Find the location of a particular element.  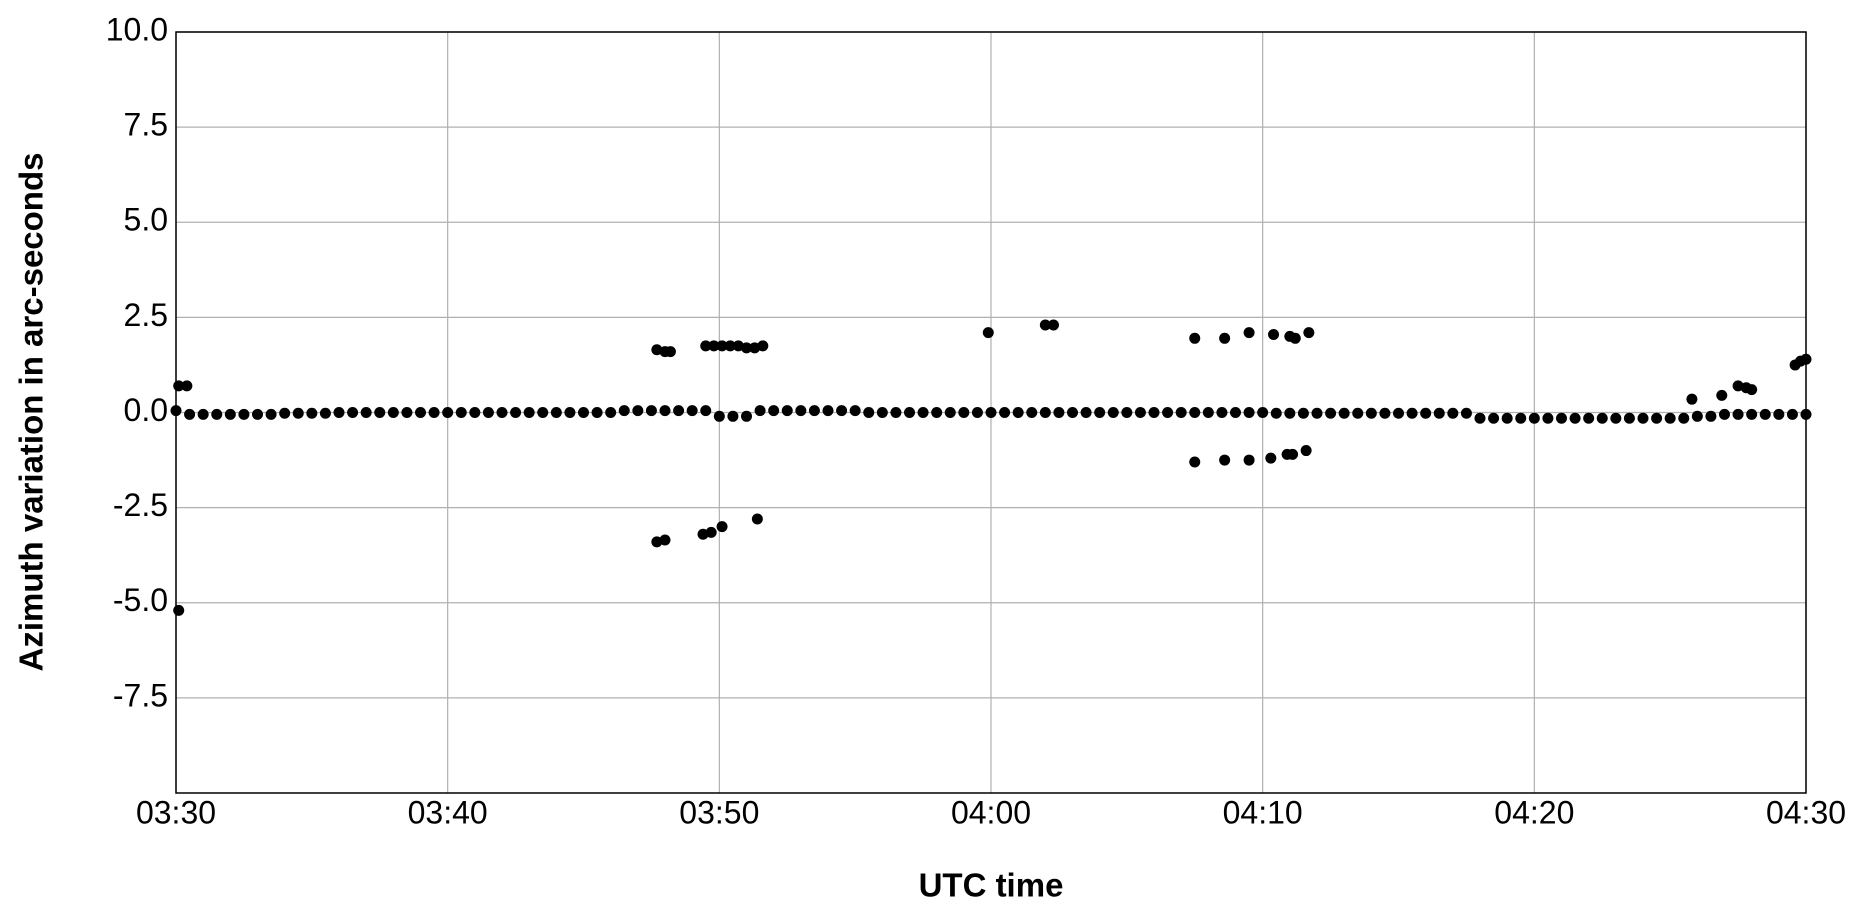

y-axis-title: Azimuth variation in arc-seconds is located at coordinates (31, 412).